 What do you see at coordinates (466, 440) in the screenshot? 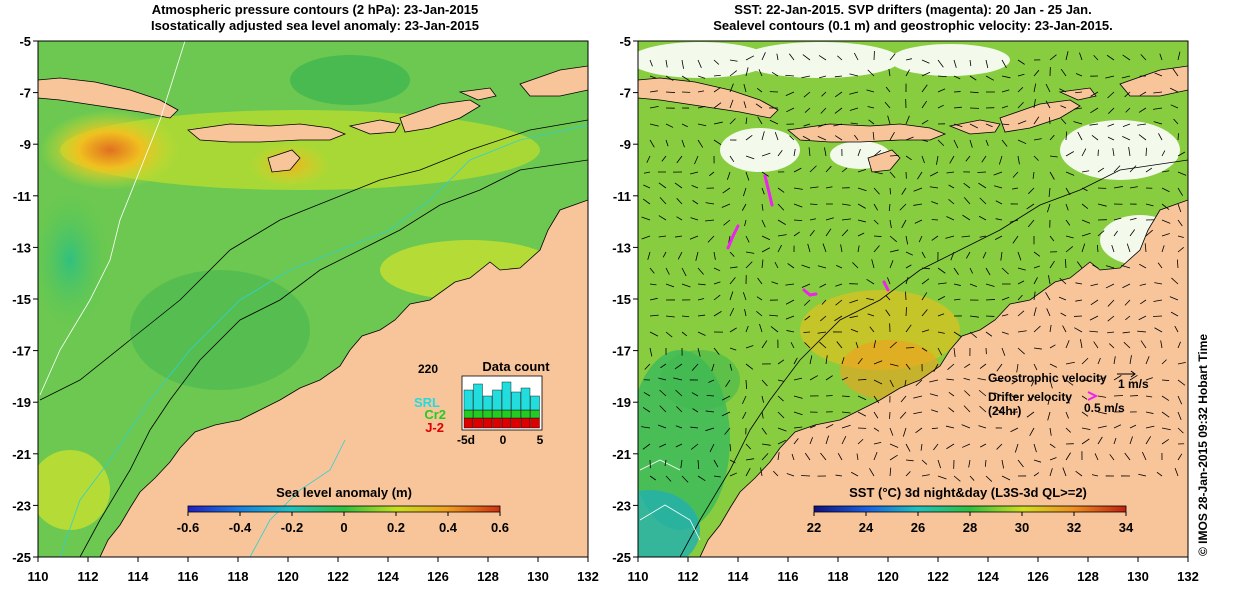
I see `data-count-xtick-0: -5d` at bounding box center [466, 440].